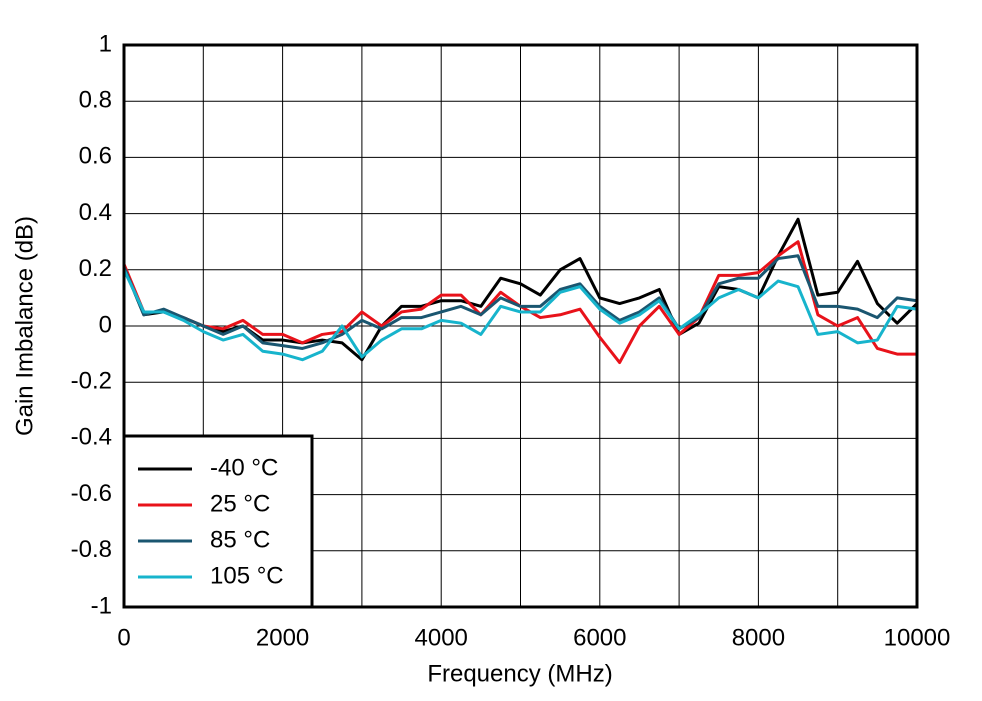 Image resolution: width=982 pixels, height=701 pixels. What do you see at coordinates (244, 467) in the screenshot?
I see `legend-label: -40 °C` at bounding box center [244, 467].